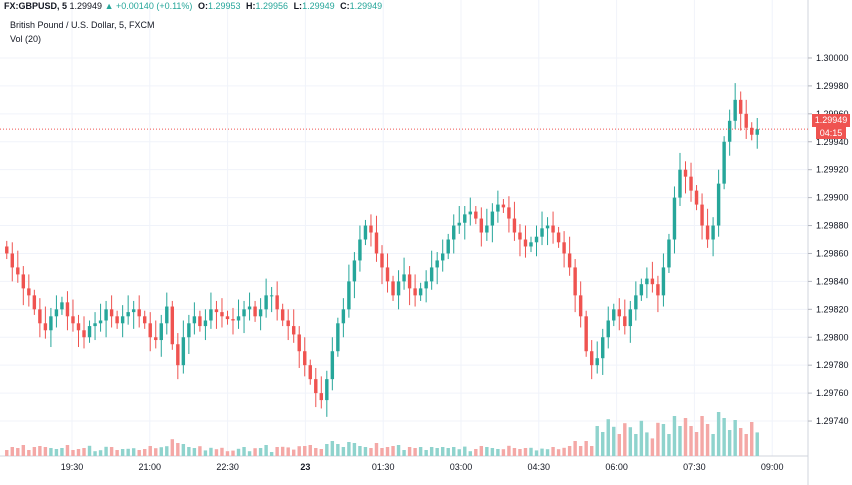  Describe the element at coordinates (832, 337) in the screenshot. I see `y-tick-label: 1.29800` at that location.